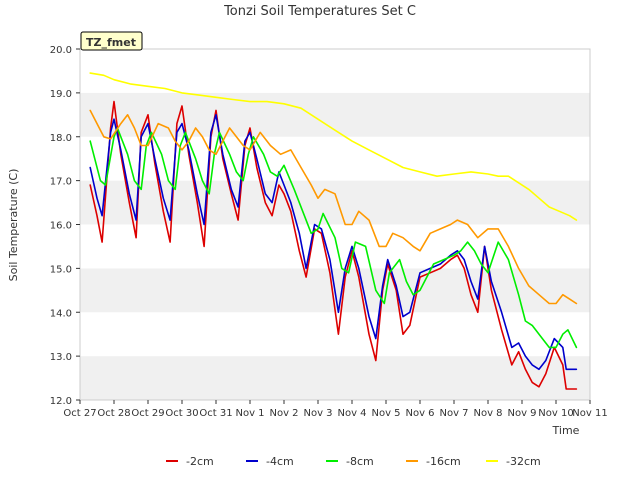 Image resolution: width=640 pixels, height=480 pixels. What do you see at coordinates (555, 413) in the screenshot?
I see `x-tick-label: Nov 10` at bounding box center [555, 413].